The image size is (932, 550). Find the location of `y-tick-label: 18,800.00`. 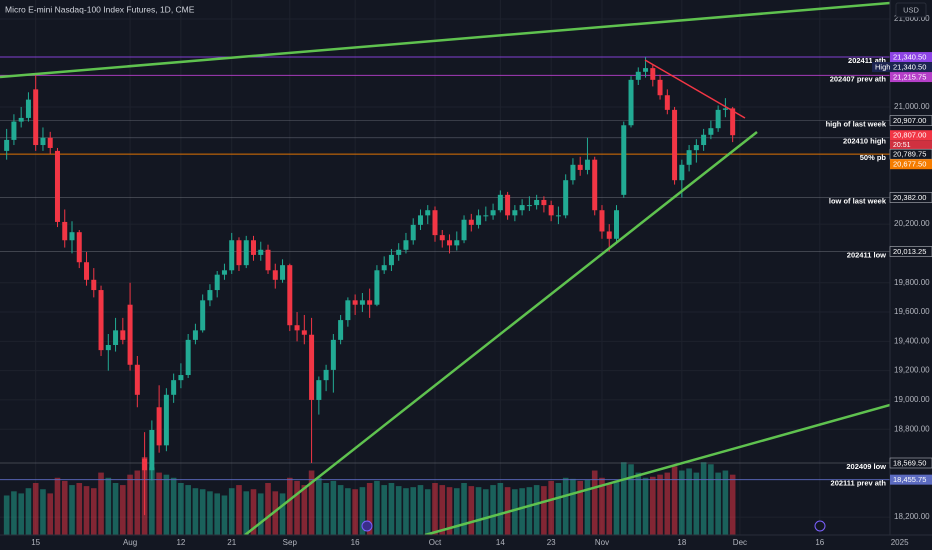

y-tick-label: 18,800.00 is located at coordinates (912, 428).